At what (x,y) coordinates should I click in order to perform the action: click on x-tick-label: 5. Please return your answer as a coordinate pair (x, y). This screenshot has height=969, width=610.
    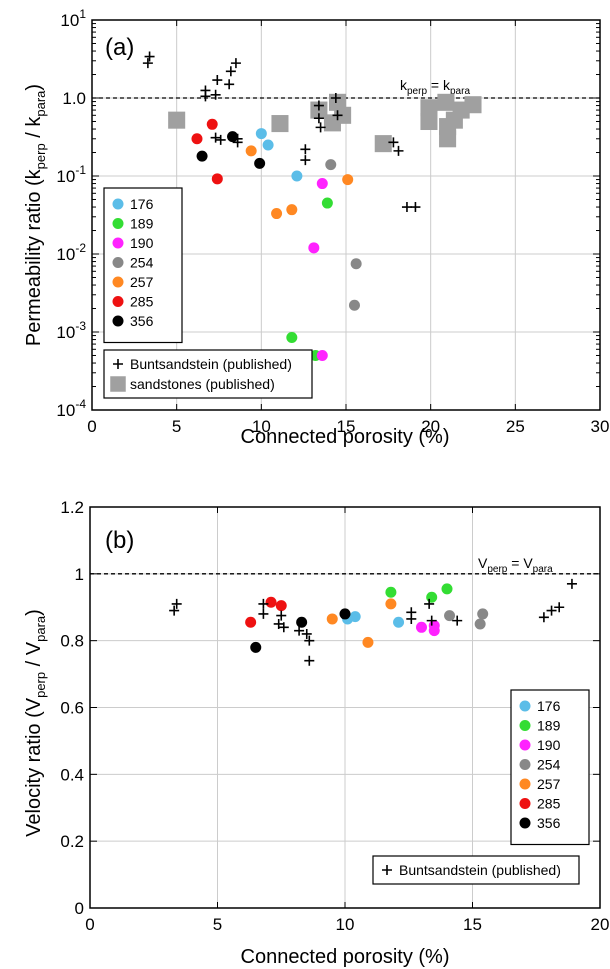
    Looking at the image, I should click on (176, 426).